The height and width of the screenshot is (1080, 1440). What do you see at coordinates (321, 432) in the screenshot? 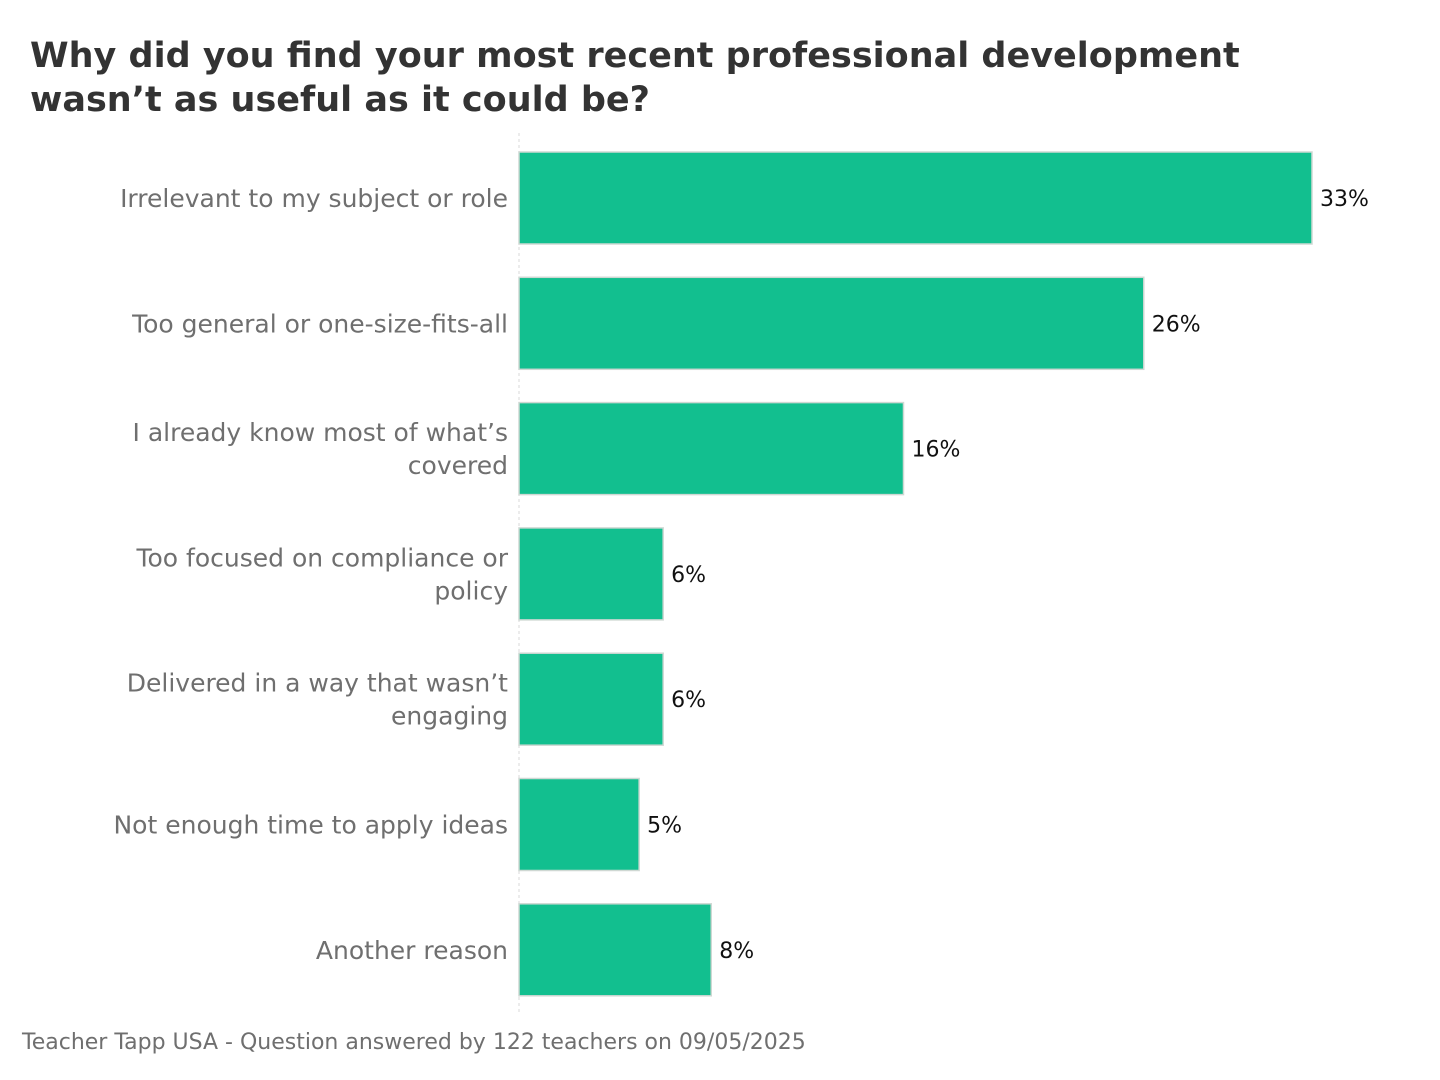
I see `category-label-2-line-0: I already know most of what’s` at bounding box center [321, 432].